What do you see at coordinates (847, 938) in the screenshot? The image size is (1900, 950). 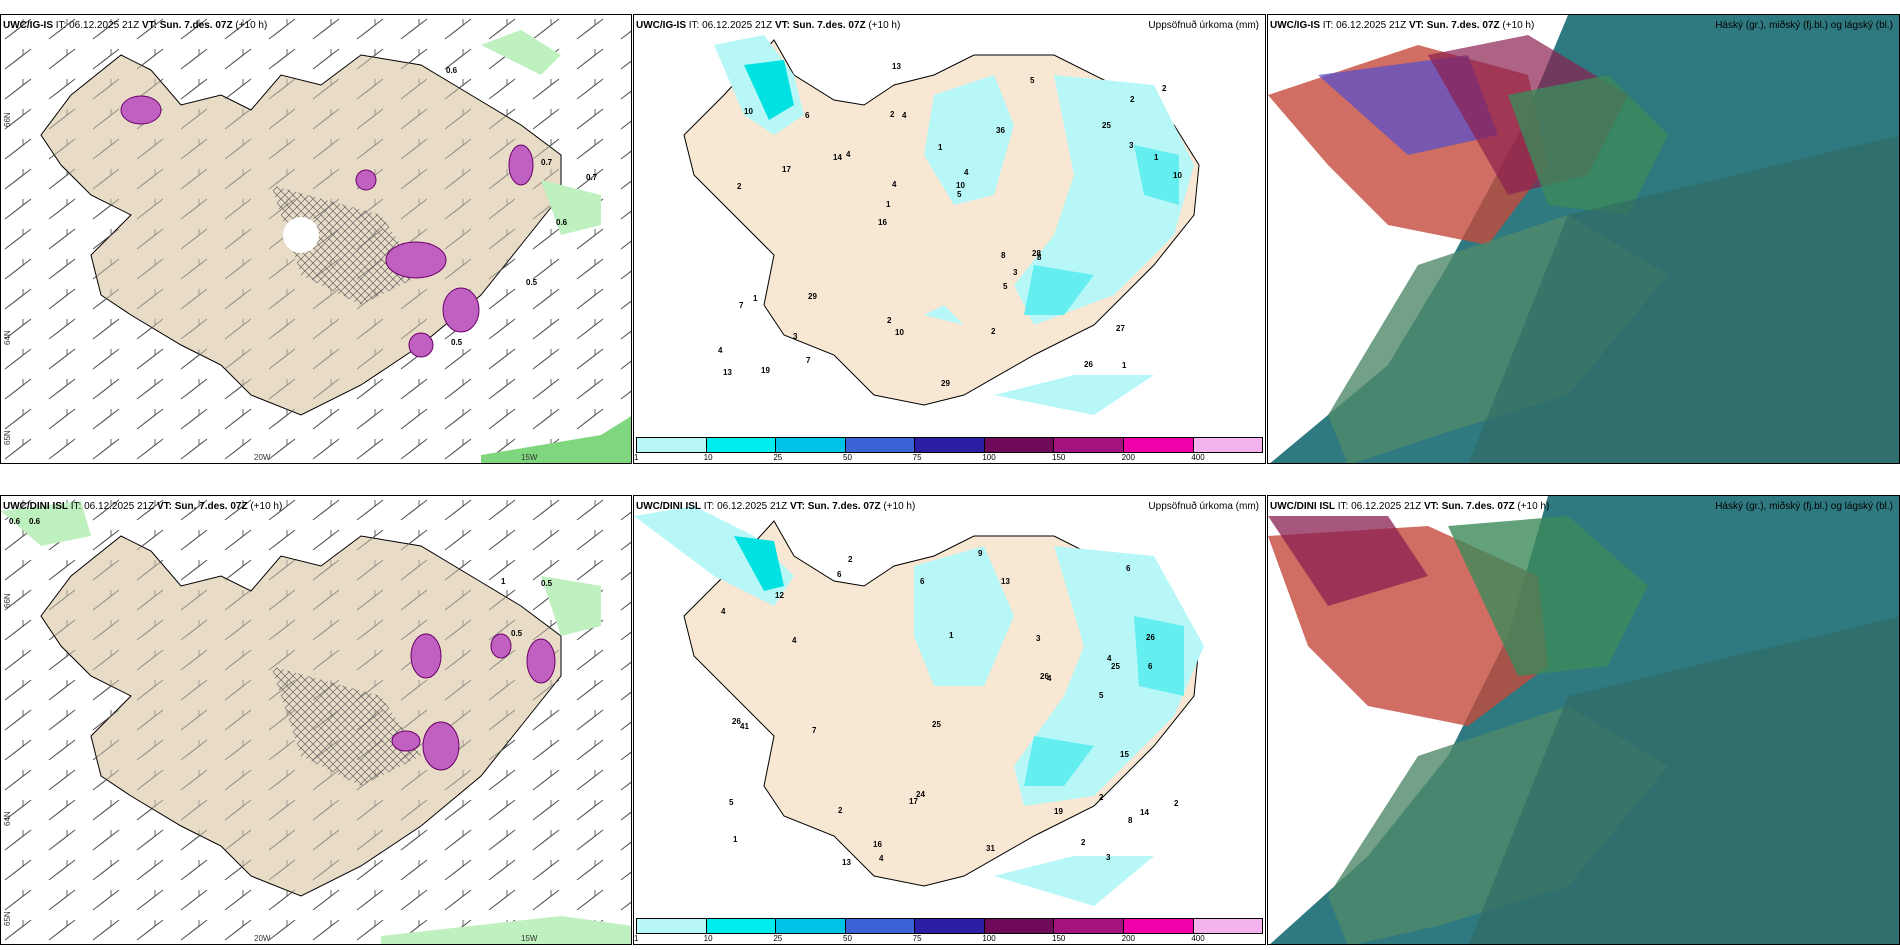 I see `colorbar-tick: 50` at bounding box center [847, 938].